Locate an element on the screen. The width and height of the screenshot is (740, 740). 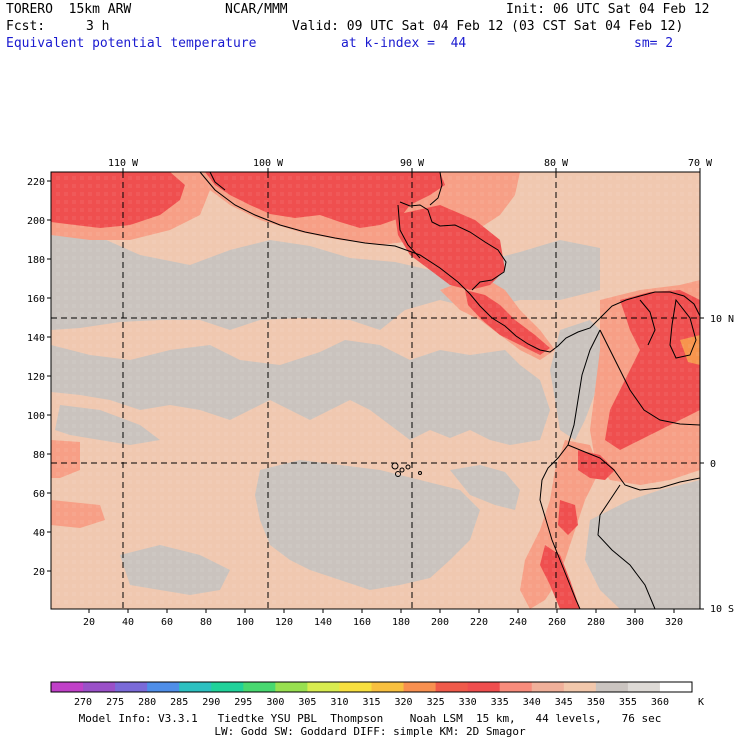
lat-label: 10 S is located at coordinates (722, 609).